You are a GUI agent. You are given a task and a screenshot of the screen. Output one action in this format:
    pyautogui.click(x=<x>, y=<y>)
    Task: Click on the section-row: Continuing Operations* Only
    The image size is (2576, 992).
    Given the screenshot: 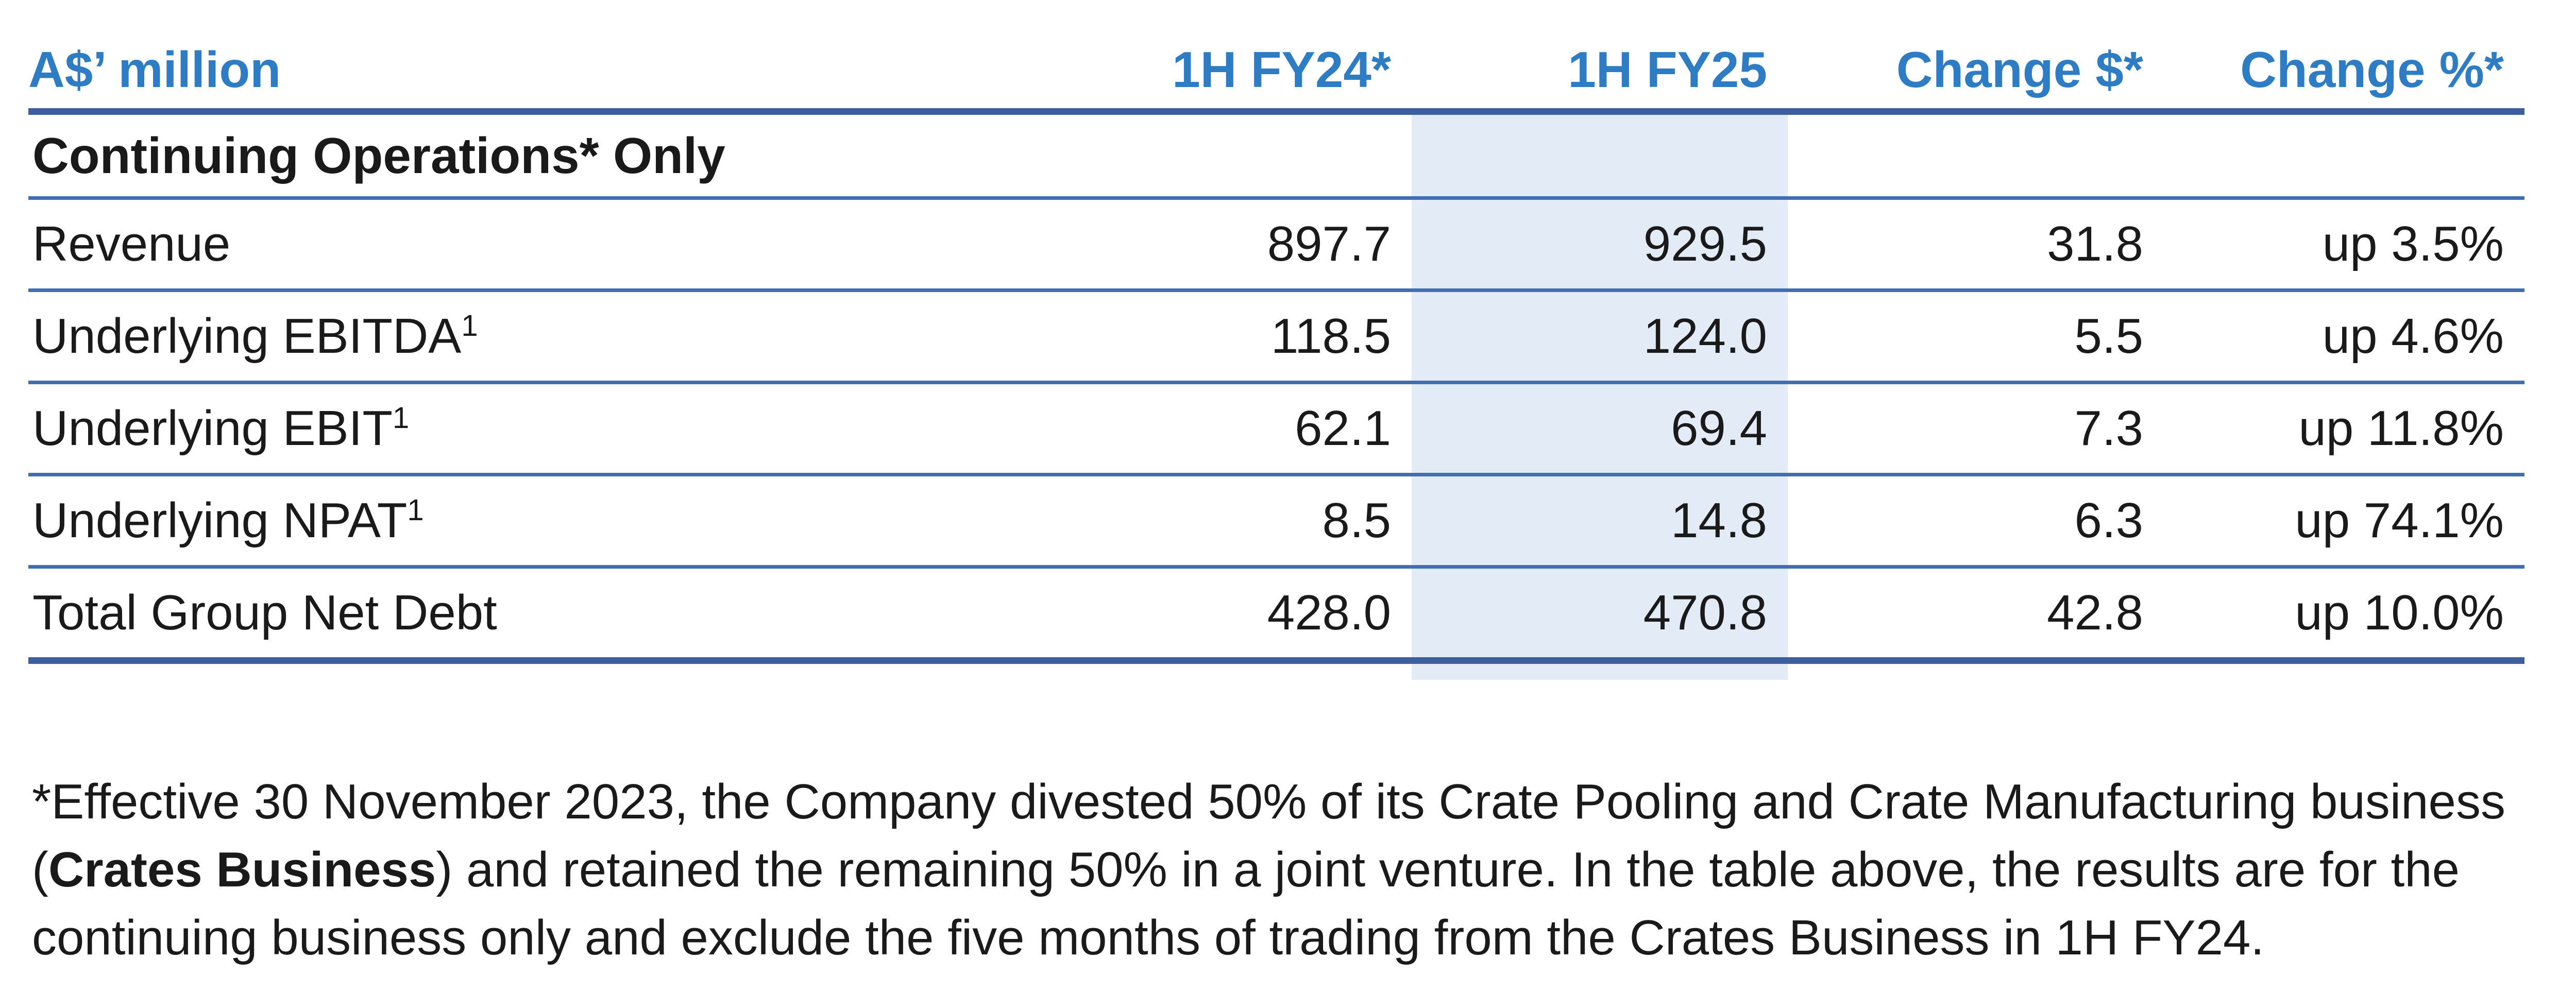 What is the action you would take?
    pyautogui.click(x=1276, y=155)
    